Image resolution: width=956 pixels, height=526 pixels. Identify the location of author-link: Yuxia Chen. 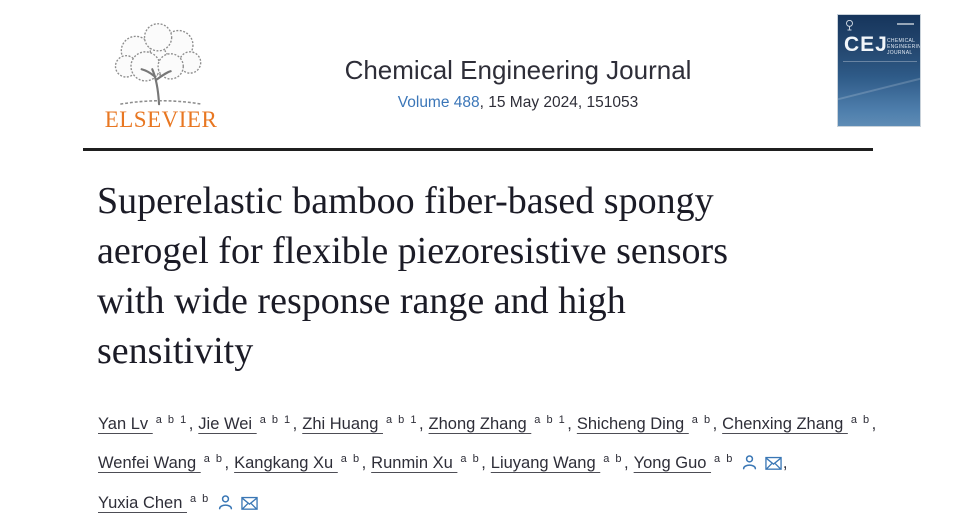
(142, 503).